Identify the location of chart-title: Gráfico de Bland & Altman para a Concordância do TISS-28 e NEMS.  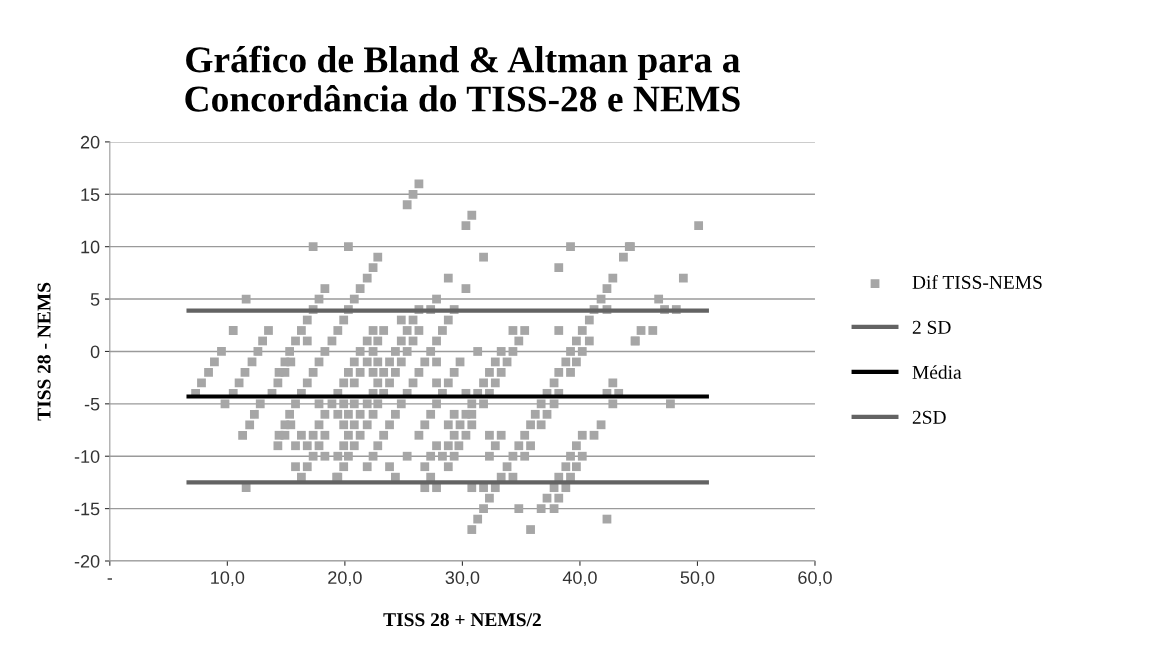
(462, 78).